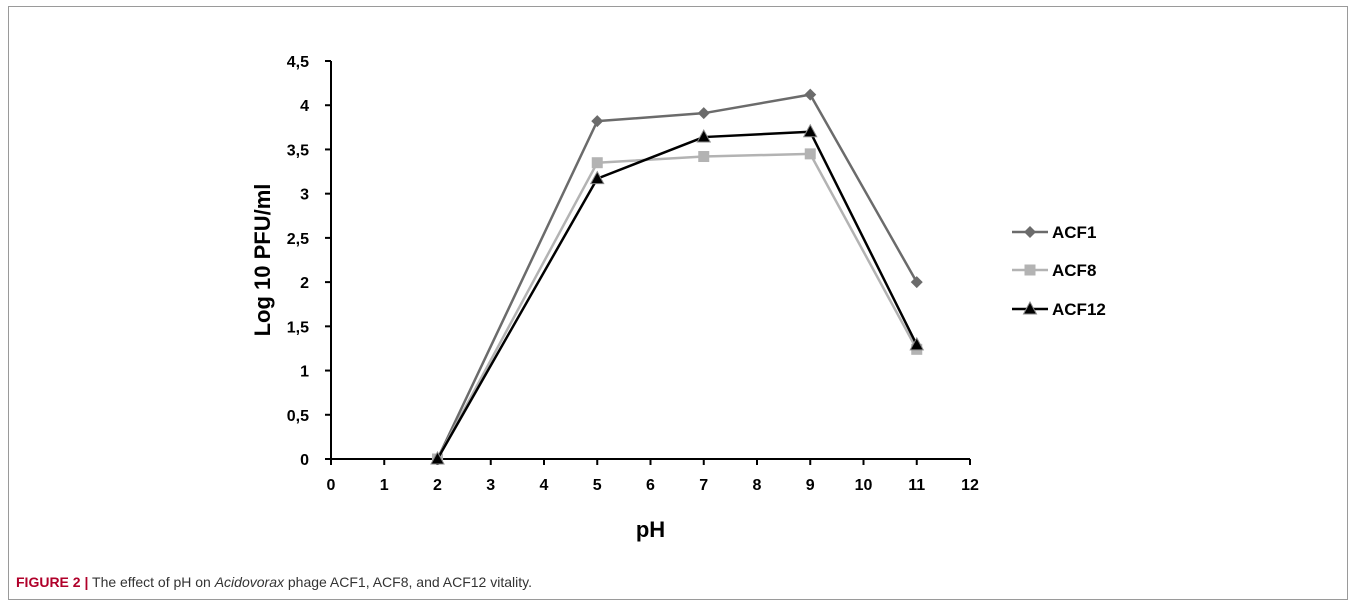  Describe the element at coordinates (703, 485) in the screenshot. I see `x-tick-label: 7` at that location.